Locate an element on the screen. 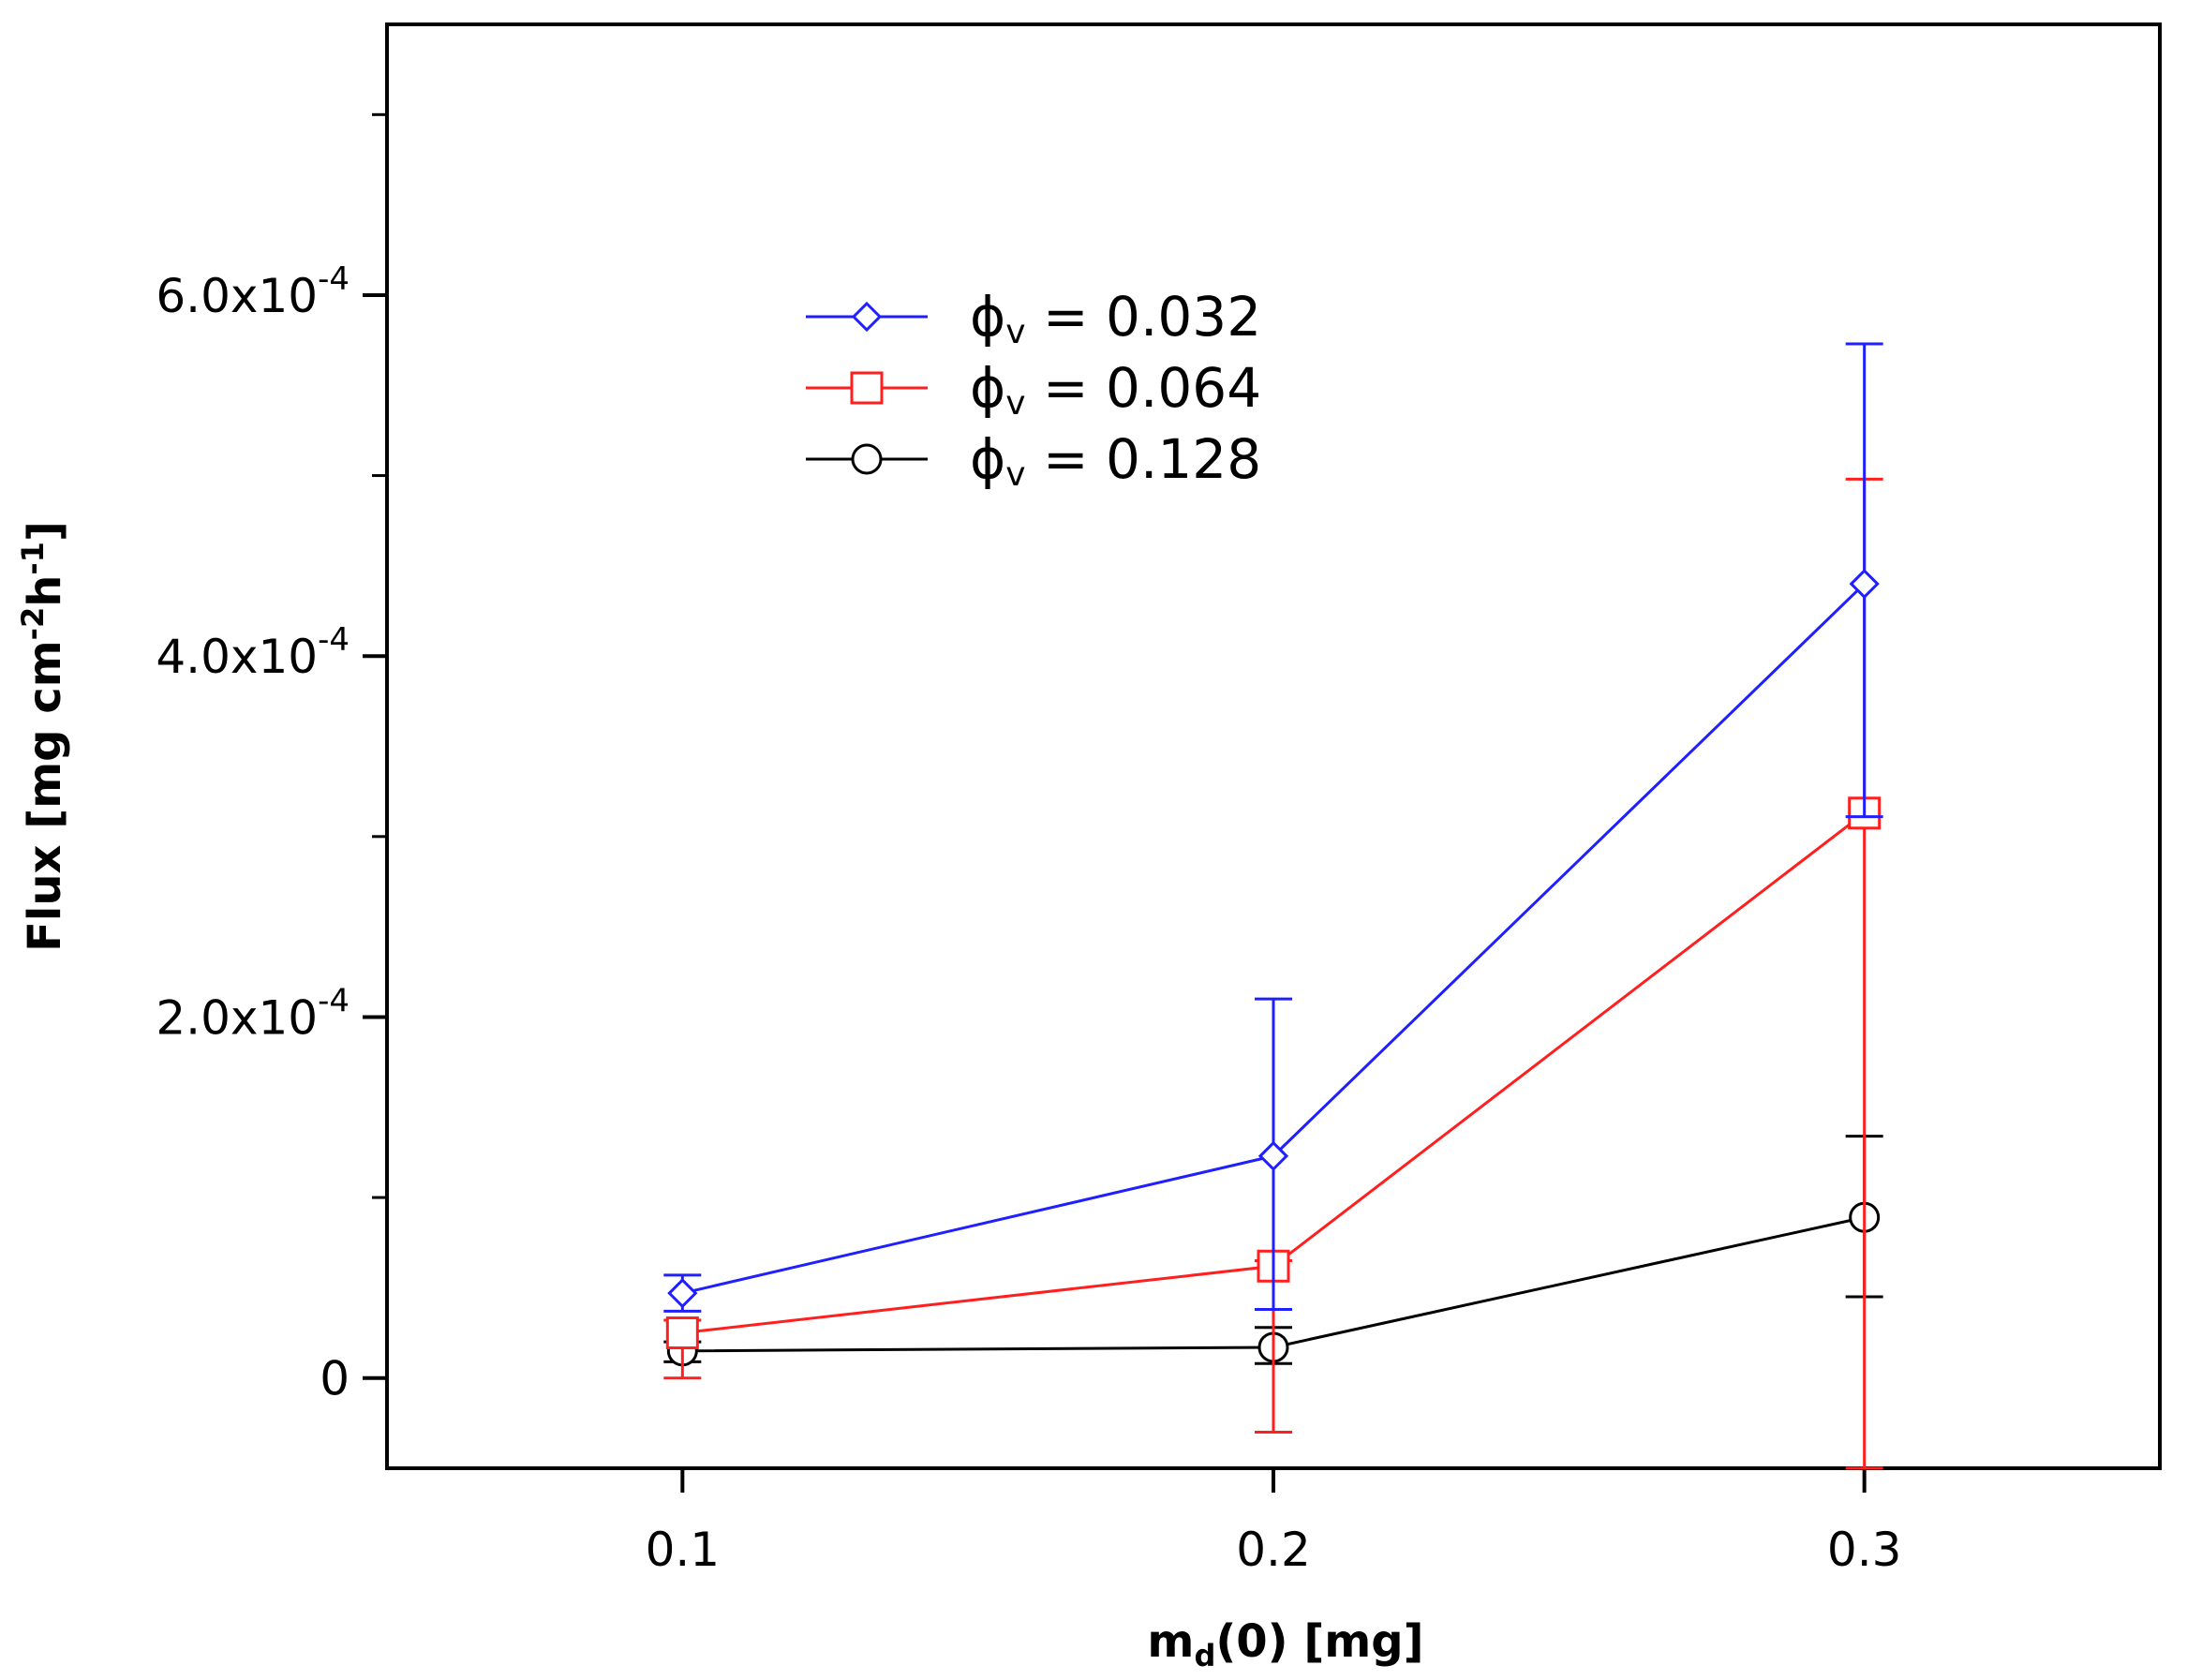  y-tick-label: 6.0x10⁻⁴ is located at coordinates (253, 291).